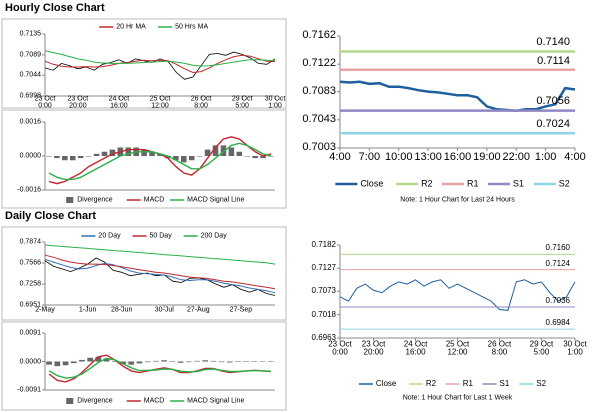  I want to click on level-label: 0.7160, so click(557, 248).